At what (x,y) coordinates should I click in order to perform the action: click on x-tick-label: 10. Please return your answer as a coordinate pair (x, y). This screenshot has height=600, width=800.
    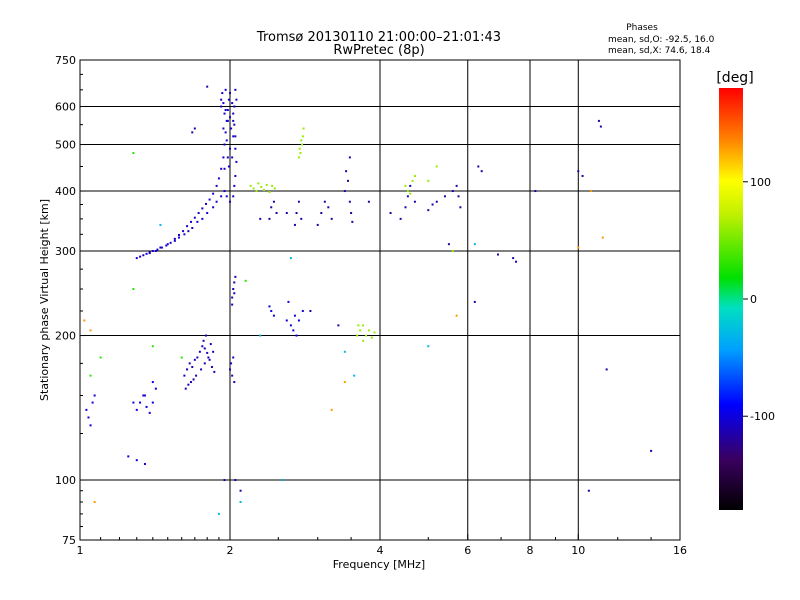
    Looking at the image, I should click on (578, 550).